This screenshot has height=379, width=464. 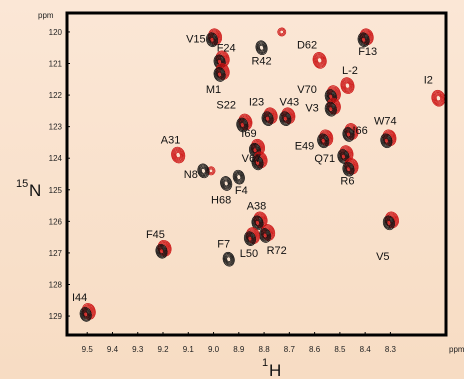 I want to click on x-tick-label: 8.3, so click(x=391, y=349).